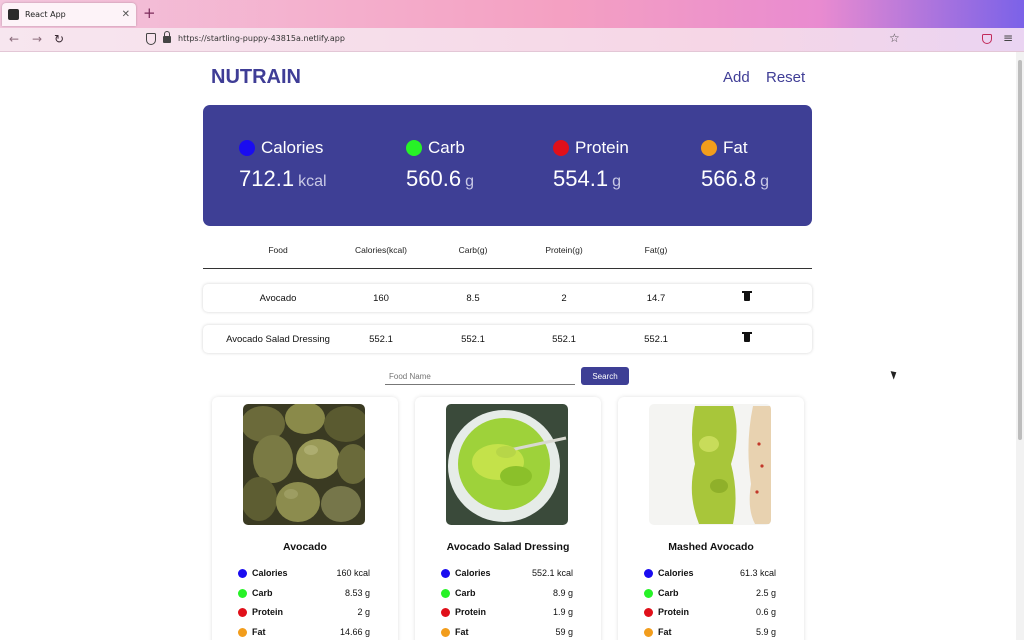 Image resolution: width=1024 pixels, height=640 pixels. What do you see at coordinates (656, 250) in the screenshot?
I see `column-header: Fat(g)` at bounding box center [656, 250].